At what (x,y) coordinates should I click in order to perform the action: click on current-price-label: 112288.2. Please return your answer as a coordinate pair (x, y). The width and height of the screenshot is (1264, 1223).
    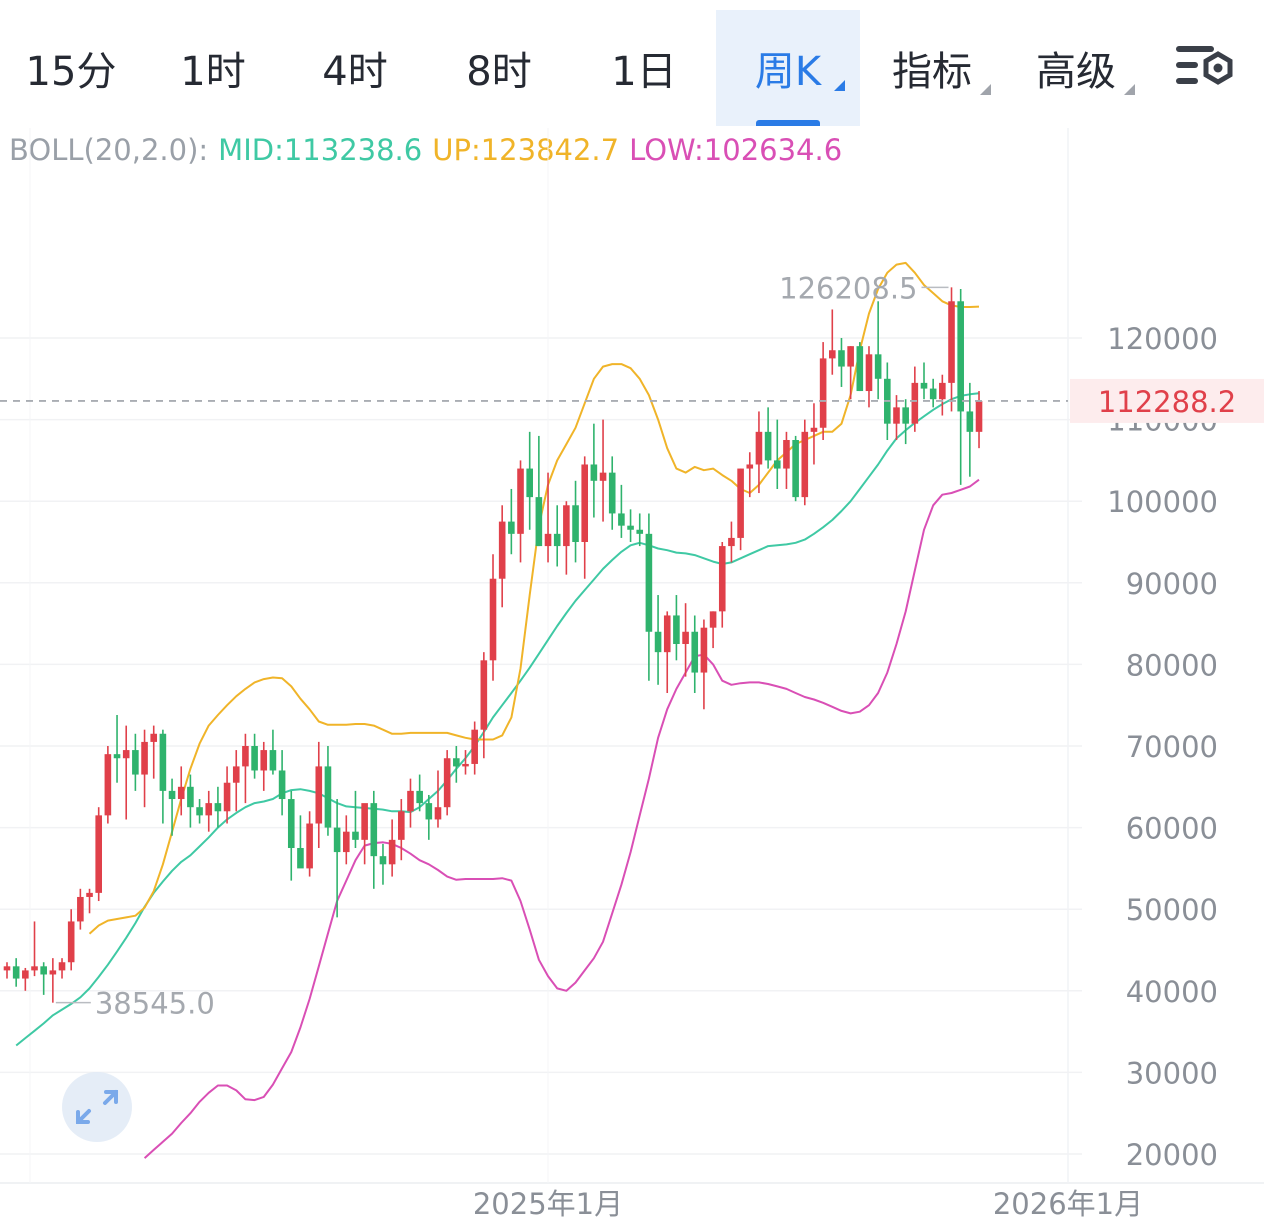
    Looking at the image, I should click on (1167, 402).